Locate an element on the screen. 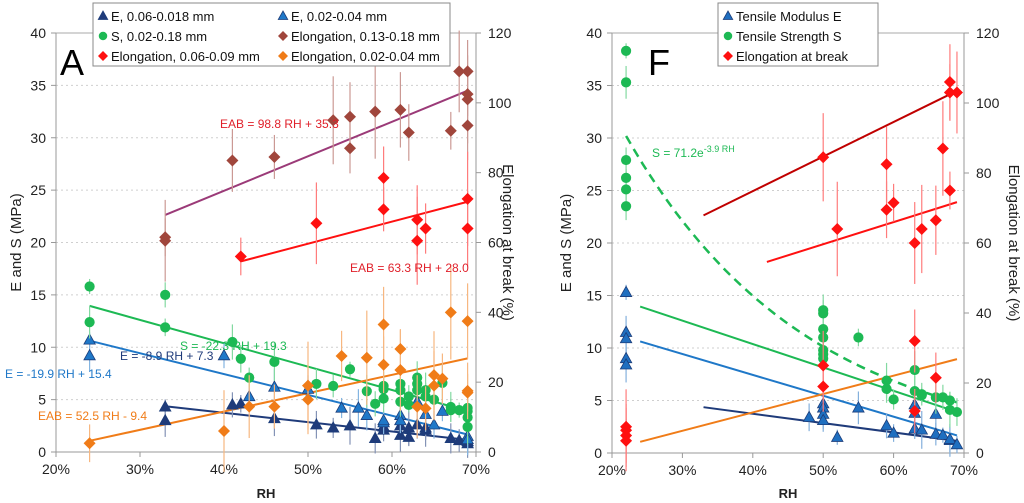  legend-label: Elongation, 0.02-0.04 mm is located at coordinates (365, 56).